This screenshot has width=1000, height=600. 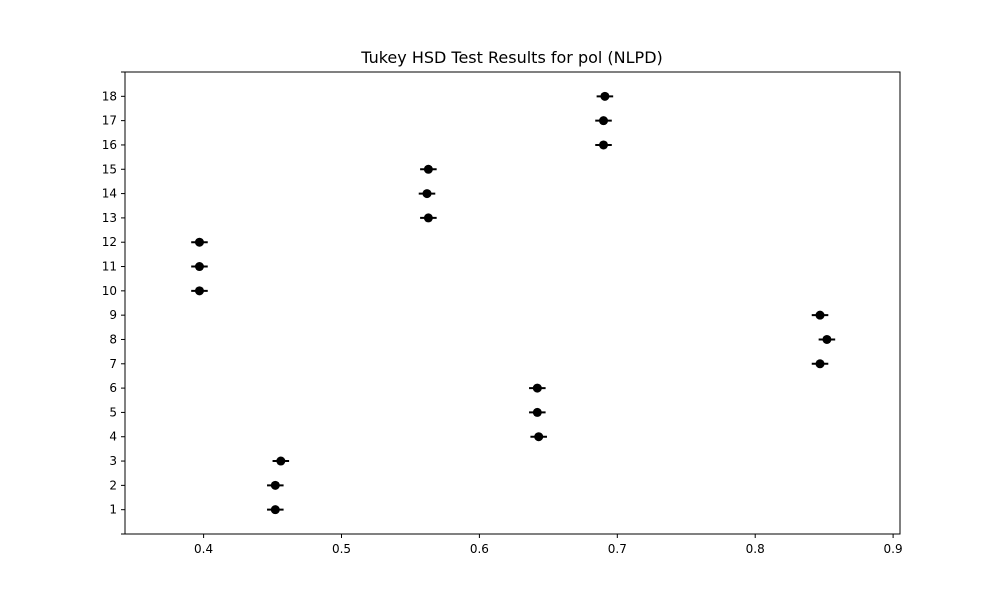 What do you see at coordinates (113, 364) in the screenshot?
I see `y-tick-label: 7` at bounding box center [113, 364].